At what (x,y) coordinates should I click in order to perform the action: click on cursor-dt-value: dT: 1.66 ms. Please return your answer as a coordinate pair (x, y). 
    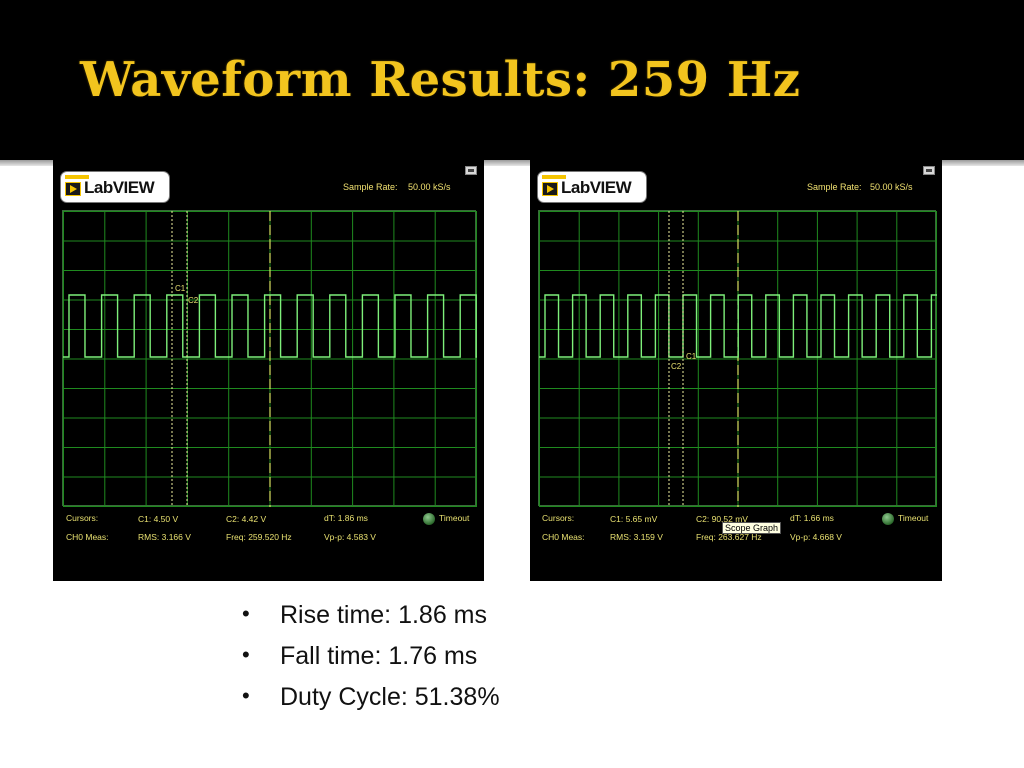
    Looking at the image, I should click on (812, 518).